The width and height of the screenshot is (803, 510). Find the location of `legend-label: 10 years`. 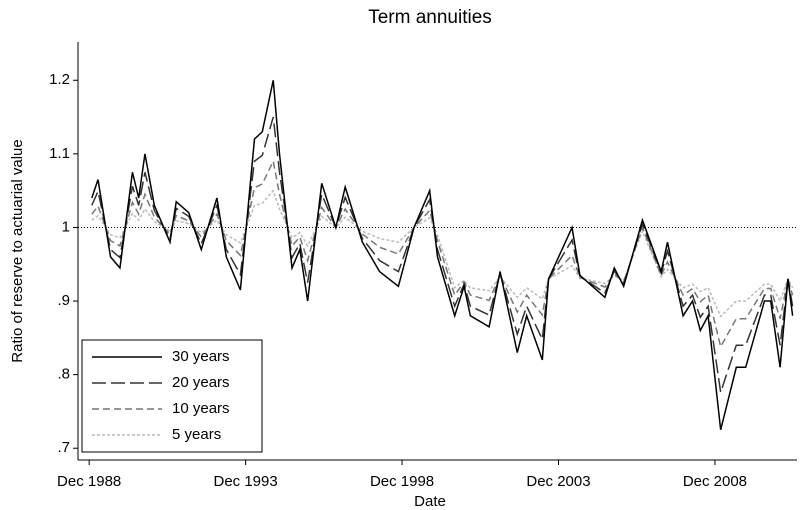

legend-label: 10 years is located at coordinates (201, 408).